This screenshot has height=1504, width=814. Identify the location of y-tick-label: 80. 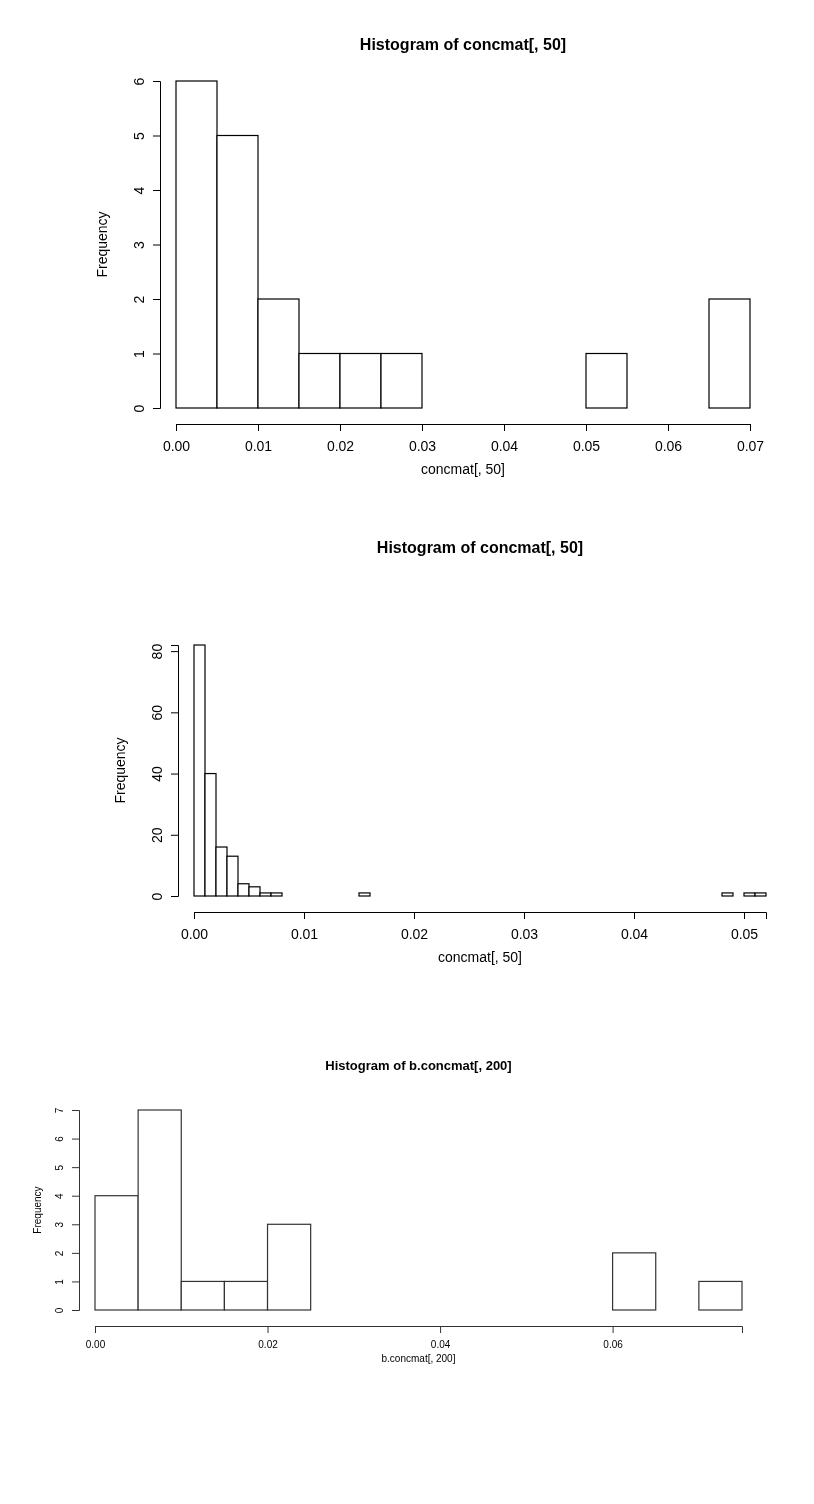
(157, 651).